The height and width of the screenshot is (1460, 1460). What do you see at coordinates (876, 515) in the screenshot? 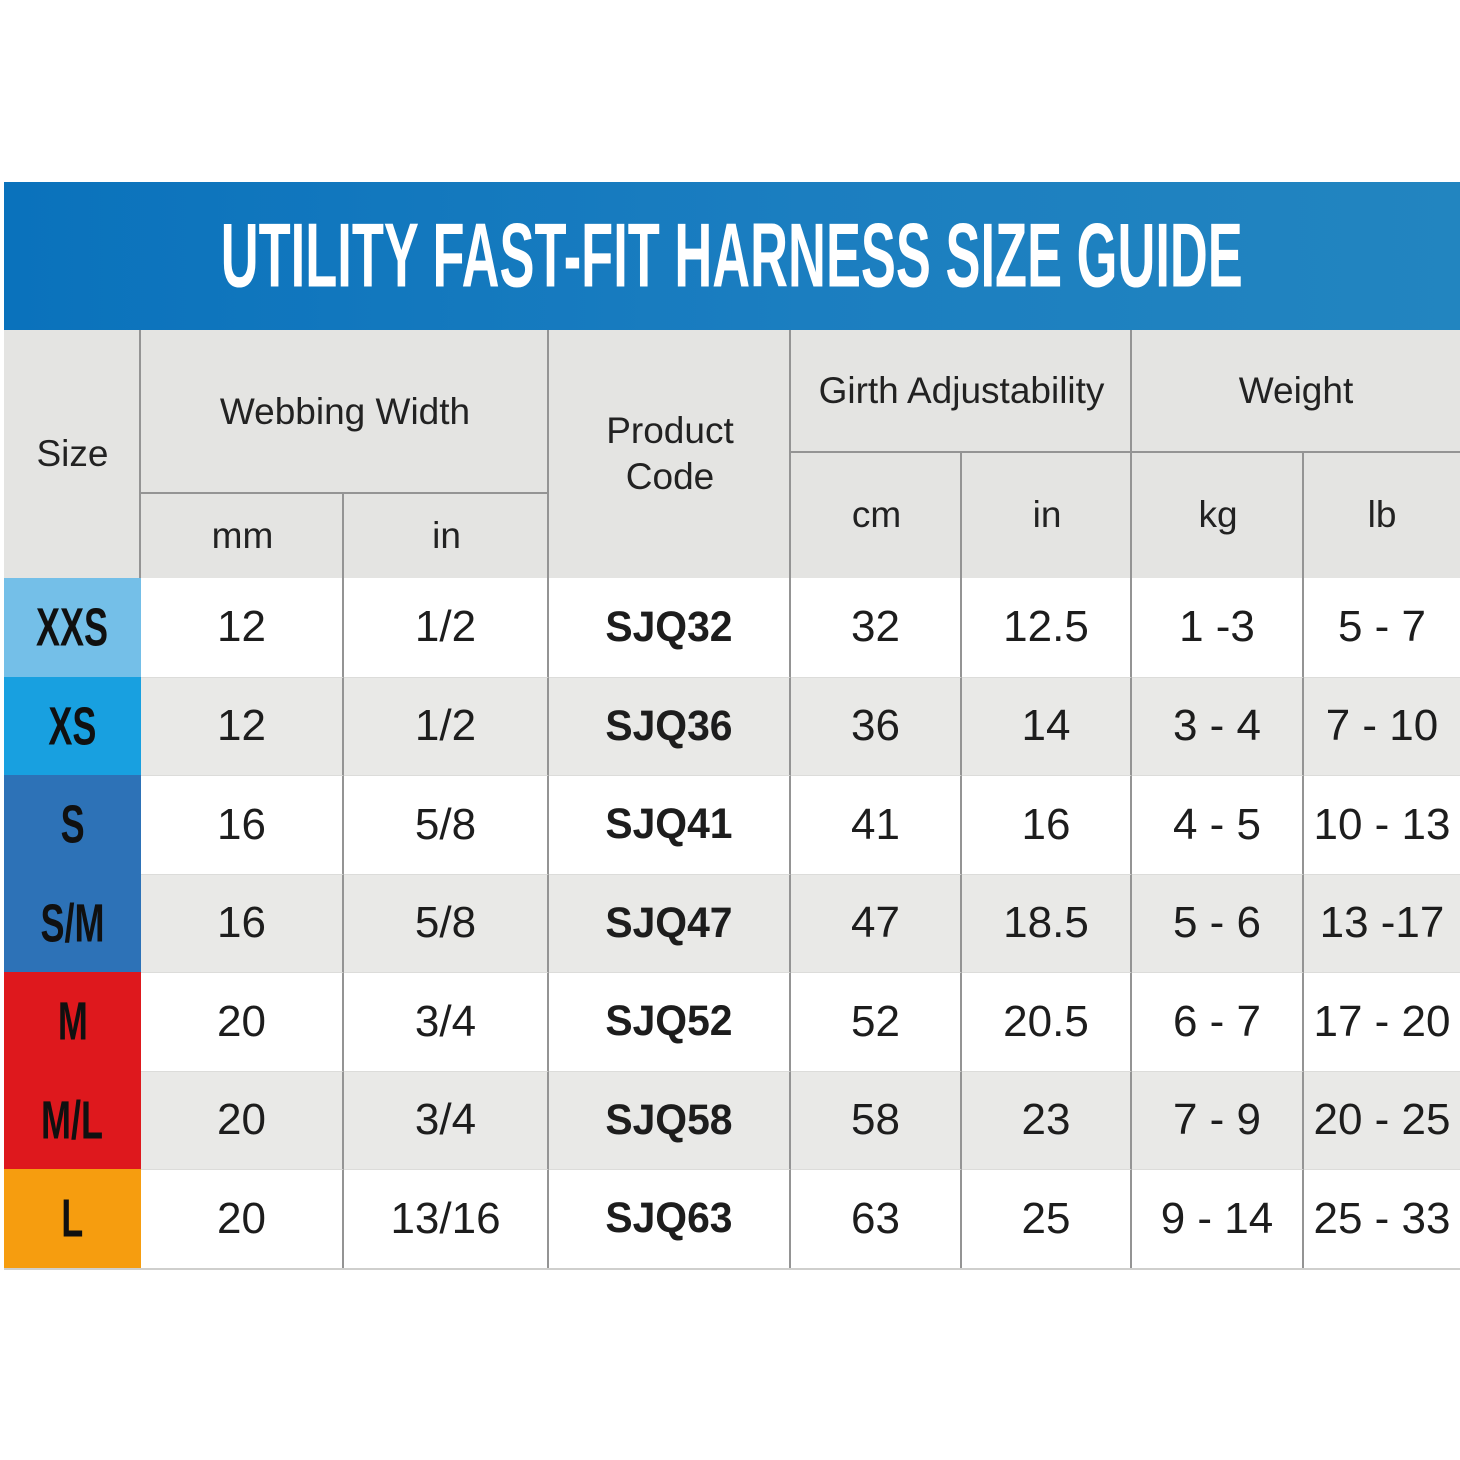
I see `column-header-girth-cm: cm` at bounding box center [876, 515].